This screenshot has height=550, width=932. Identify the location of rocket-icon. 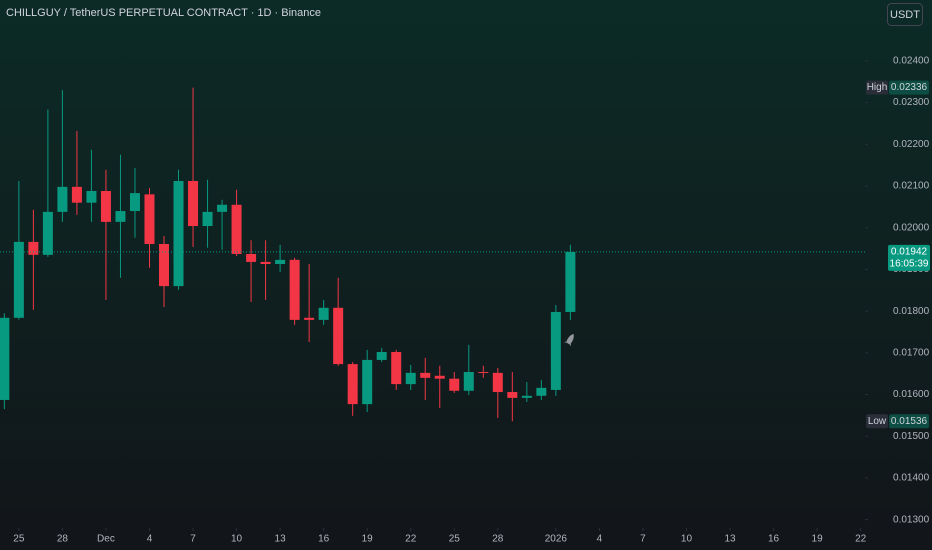
(569, 340).